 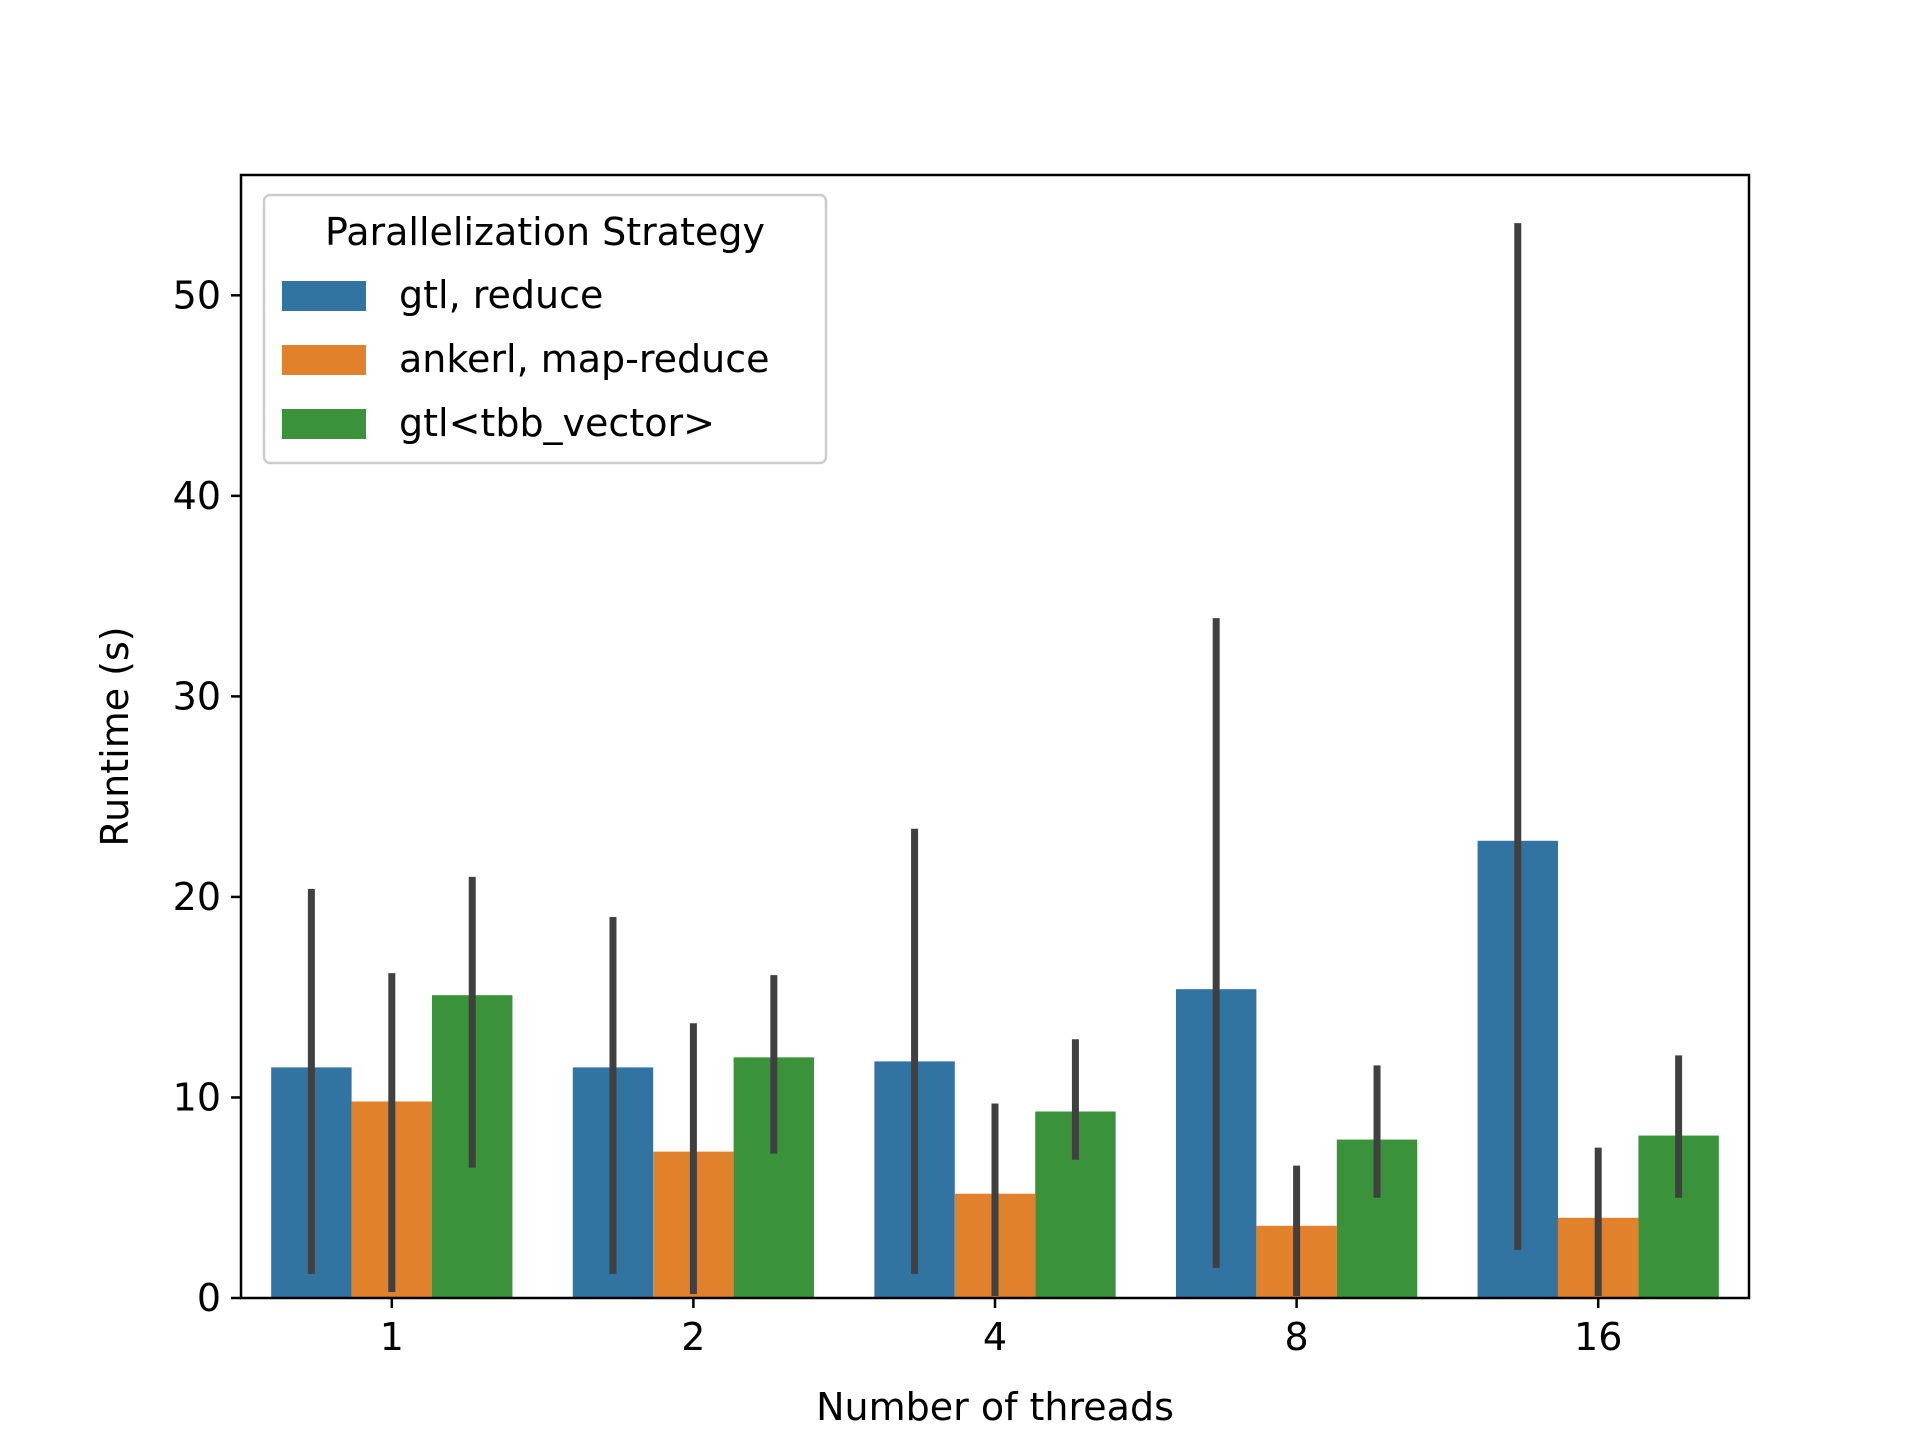 I want to click on y-tick-label-10: 10, so click(x=197, y=1097).